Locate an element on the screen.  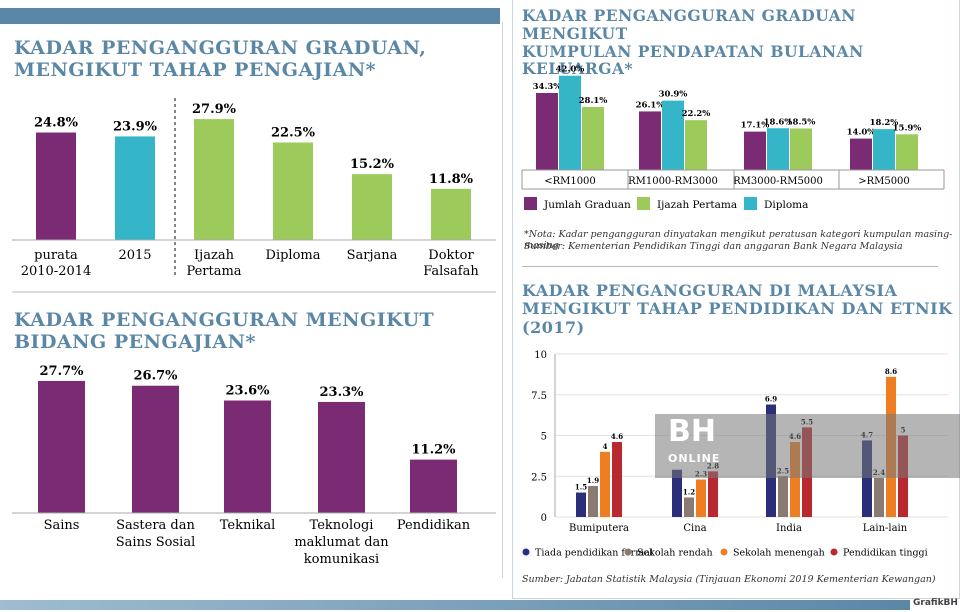
category-label: Sarjana is located at coordinates (372, 255).